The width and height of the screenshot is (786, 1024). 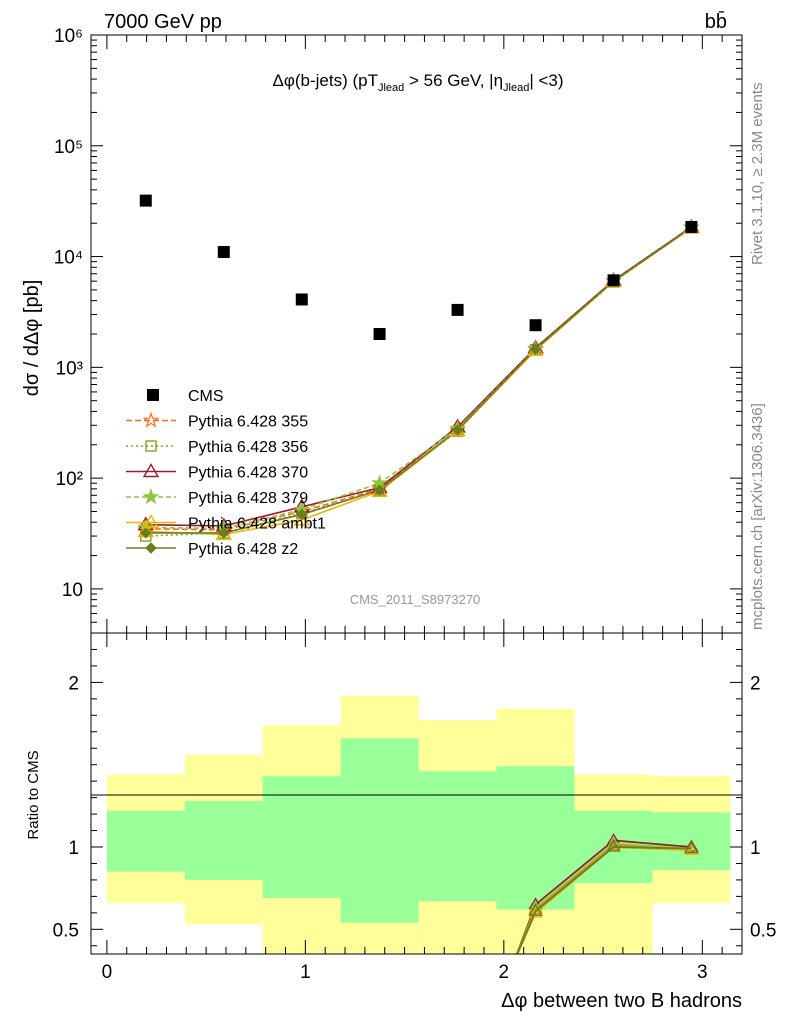 What do you see at coordinates (604, 900) in the screenshot?
I see `ratio-series-line` at bounding box center [604, 900].